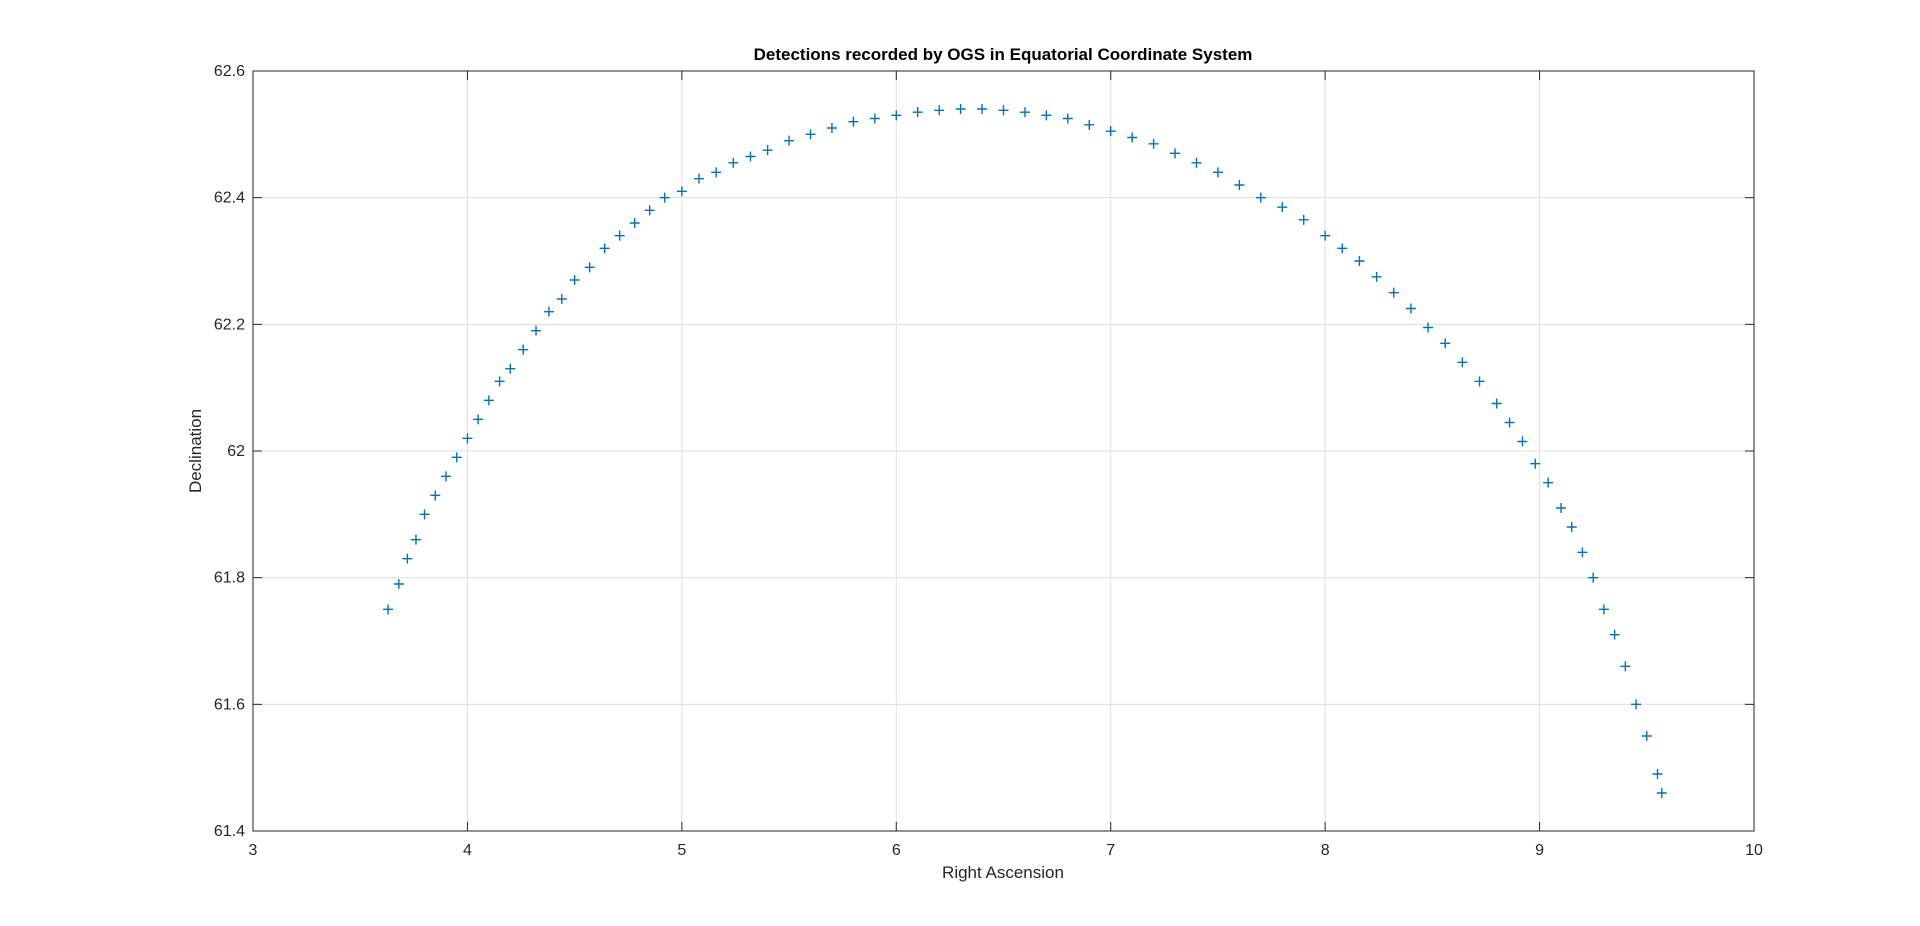 The height and width of the screenshot is (926, 1920). What do you see at coordinates (1110, 850) in the screenshot?
I see `x-tick-label: 7` at bounding box center [1110, 850].